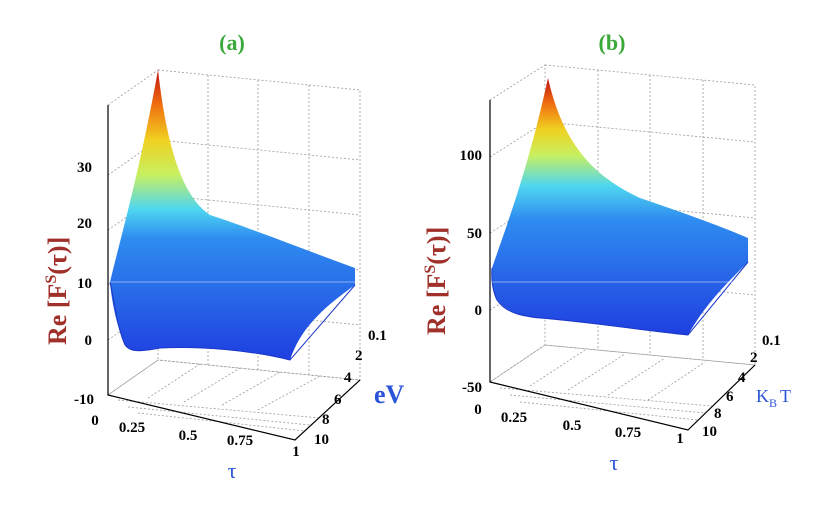 The height and width of the screenshot is (515, 830). I want to click on panel-a-x-label: τ, so click(232, 470).